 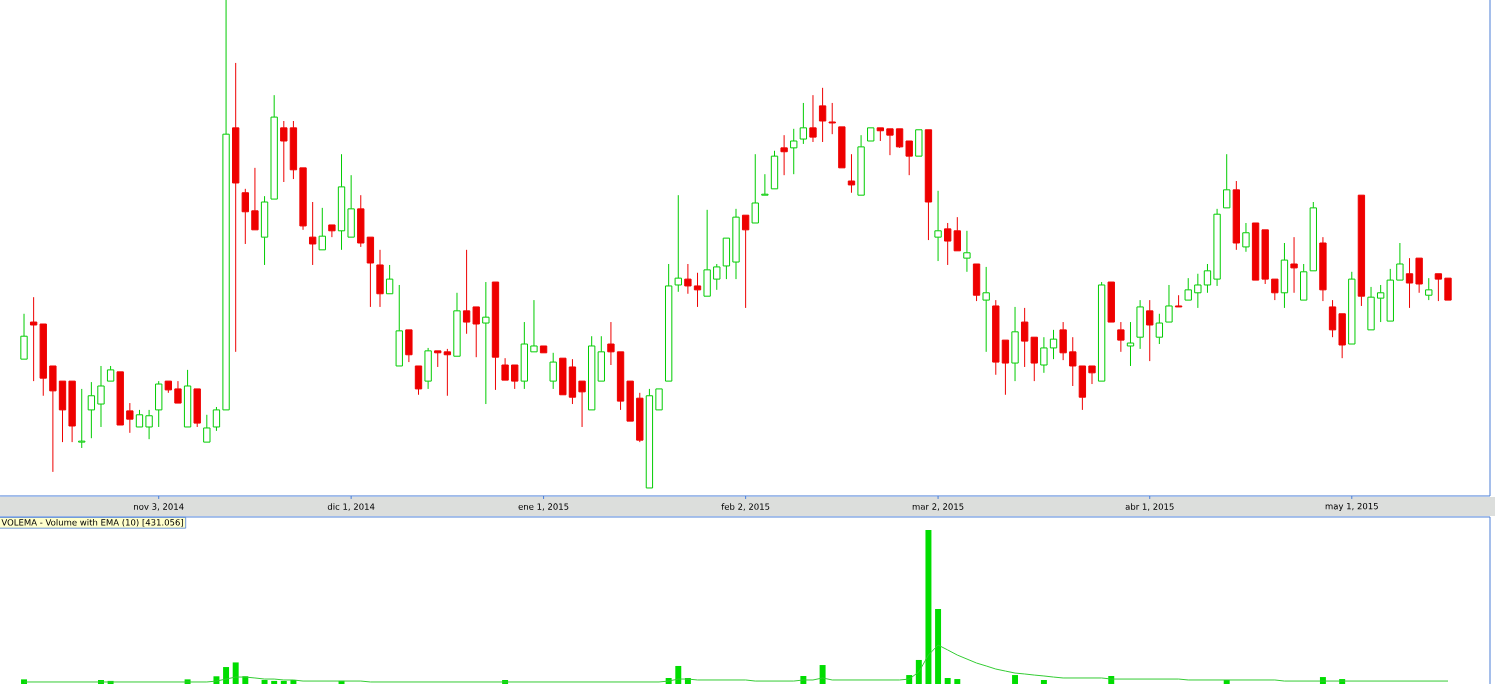 I want to click on x-tick-label: abr 1, 2015, so click(x=1149, y=507).